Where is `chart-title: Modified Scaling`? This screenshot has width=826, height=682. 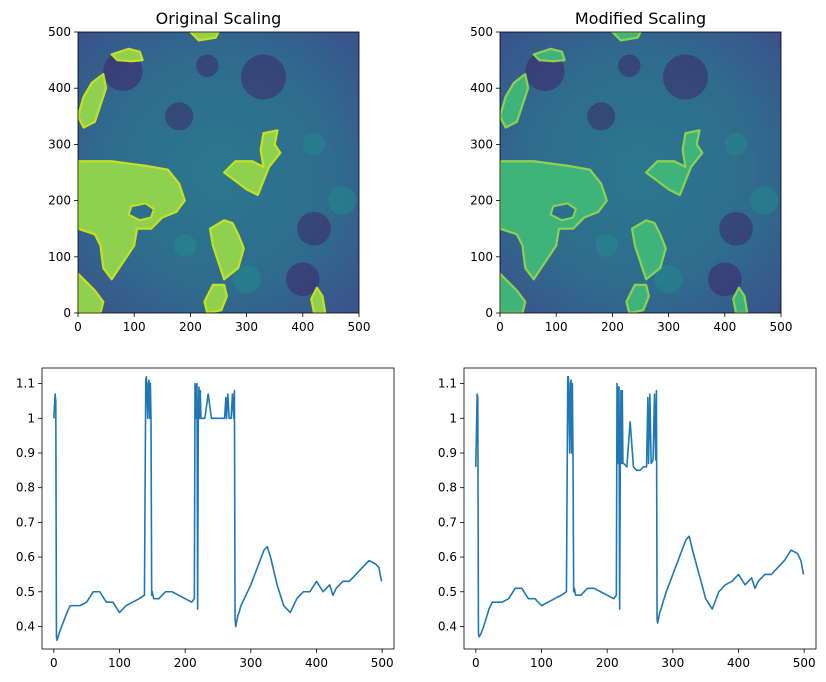
chart-title: Modified Scaling is located at coordinates (640, 18).